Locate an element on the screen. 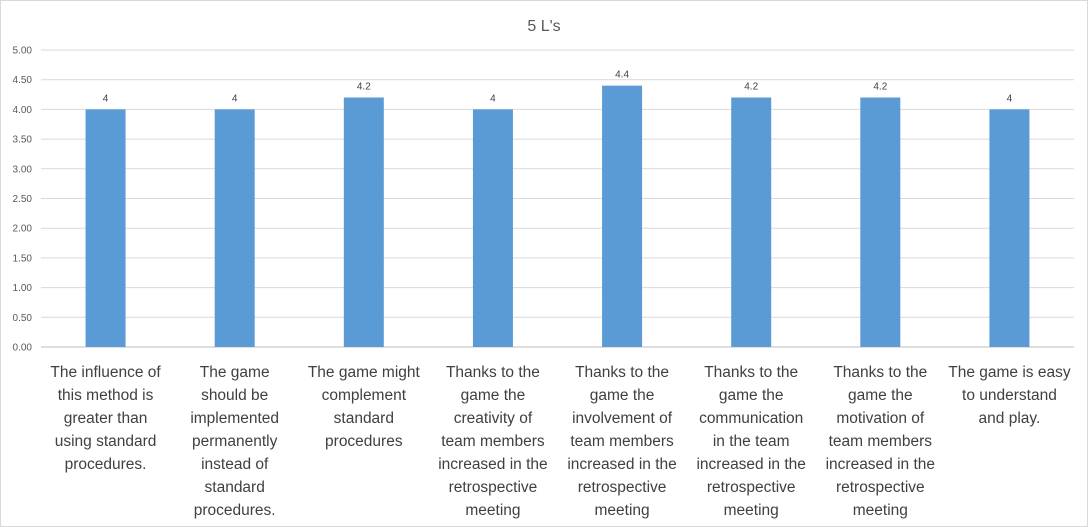 This screenshot has height=527, width=1088. y-tick-label: 5.00 is located at coordinates (23, 51).